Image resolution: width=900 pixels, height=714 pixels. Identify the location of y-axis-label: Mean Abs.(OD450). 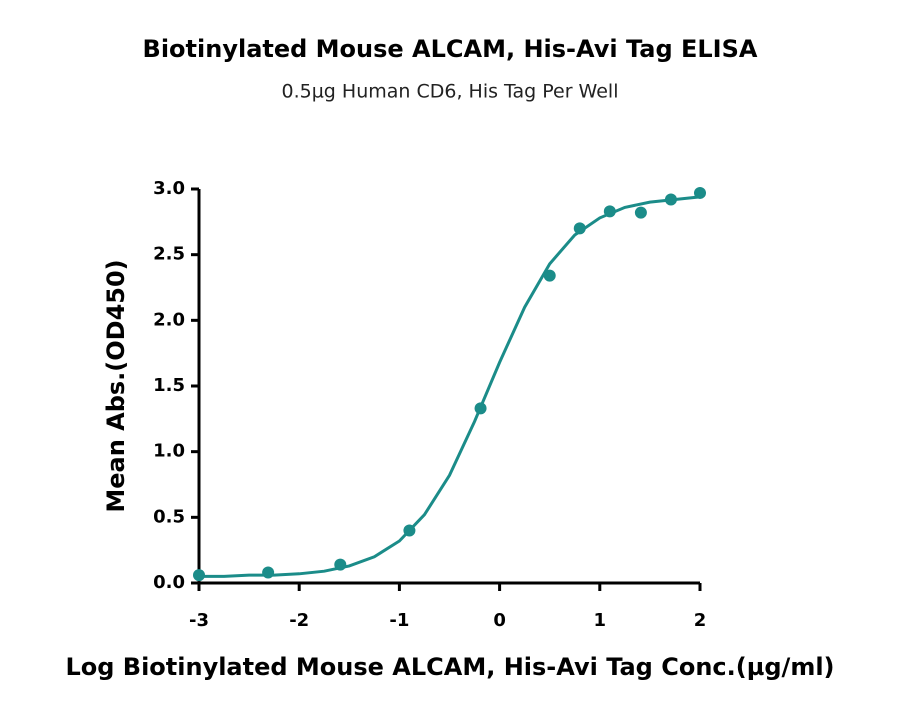
(116, 385).